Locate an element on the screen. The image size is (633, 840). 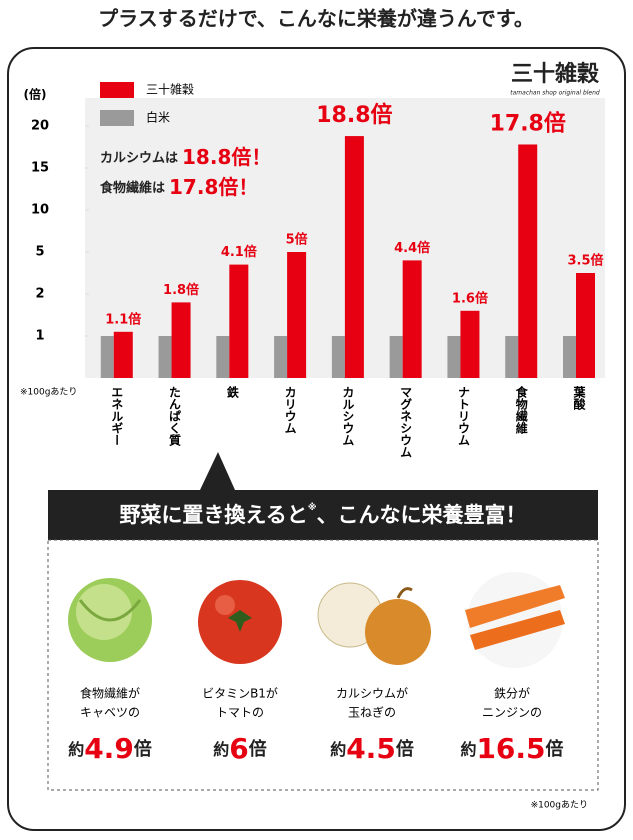
veg-value: 16.5 is located at coordinates (510, 748).